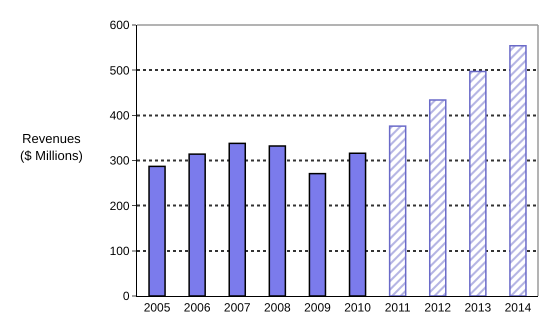  Describe the element at coordinates (197, 307) in the screenshot. I see `x-tick-label: 2006` at that location.